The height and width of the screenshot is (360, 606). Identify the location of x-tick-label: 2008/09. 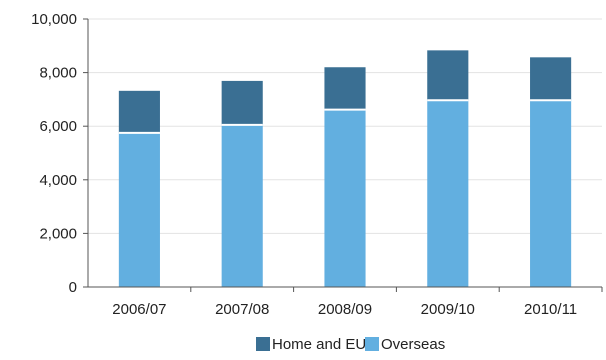
(345, 309).